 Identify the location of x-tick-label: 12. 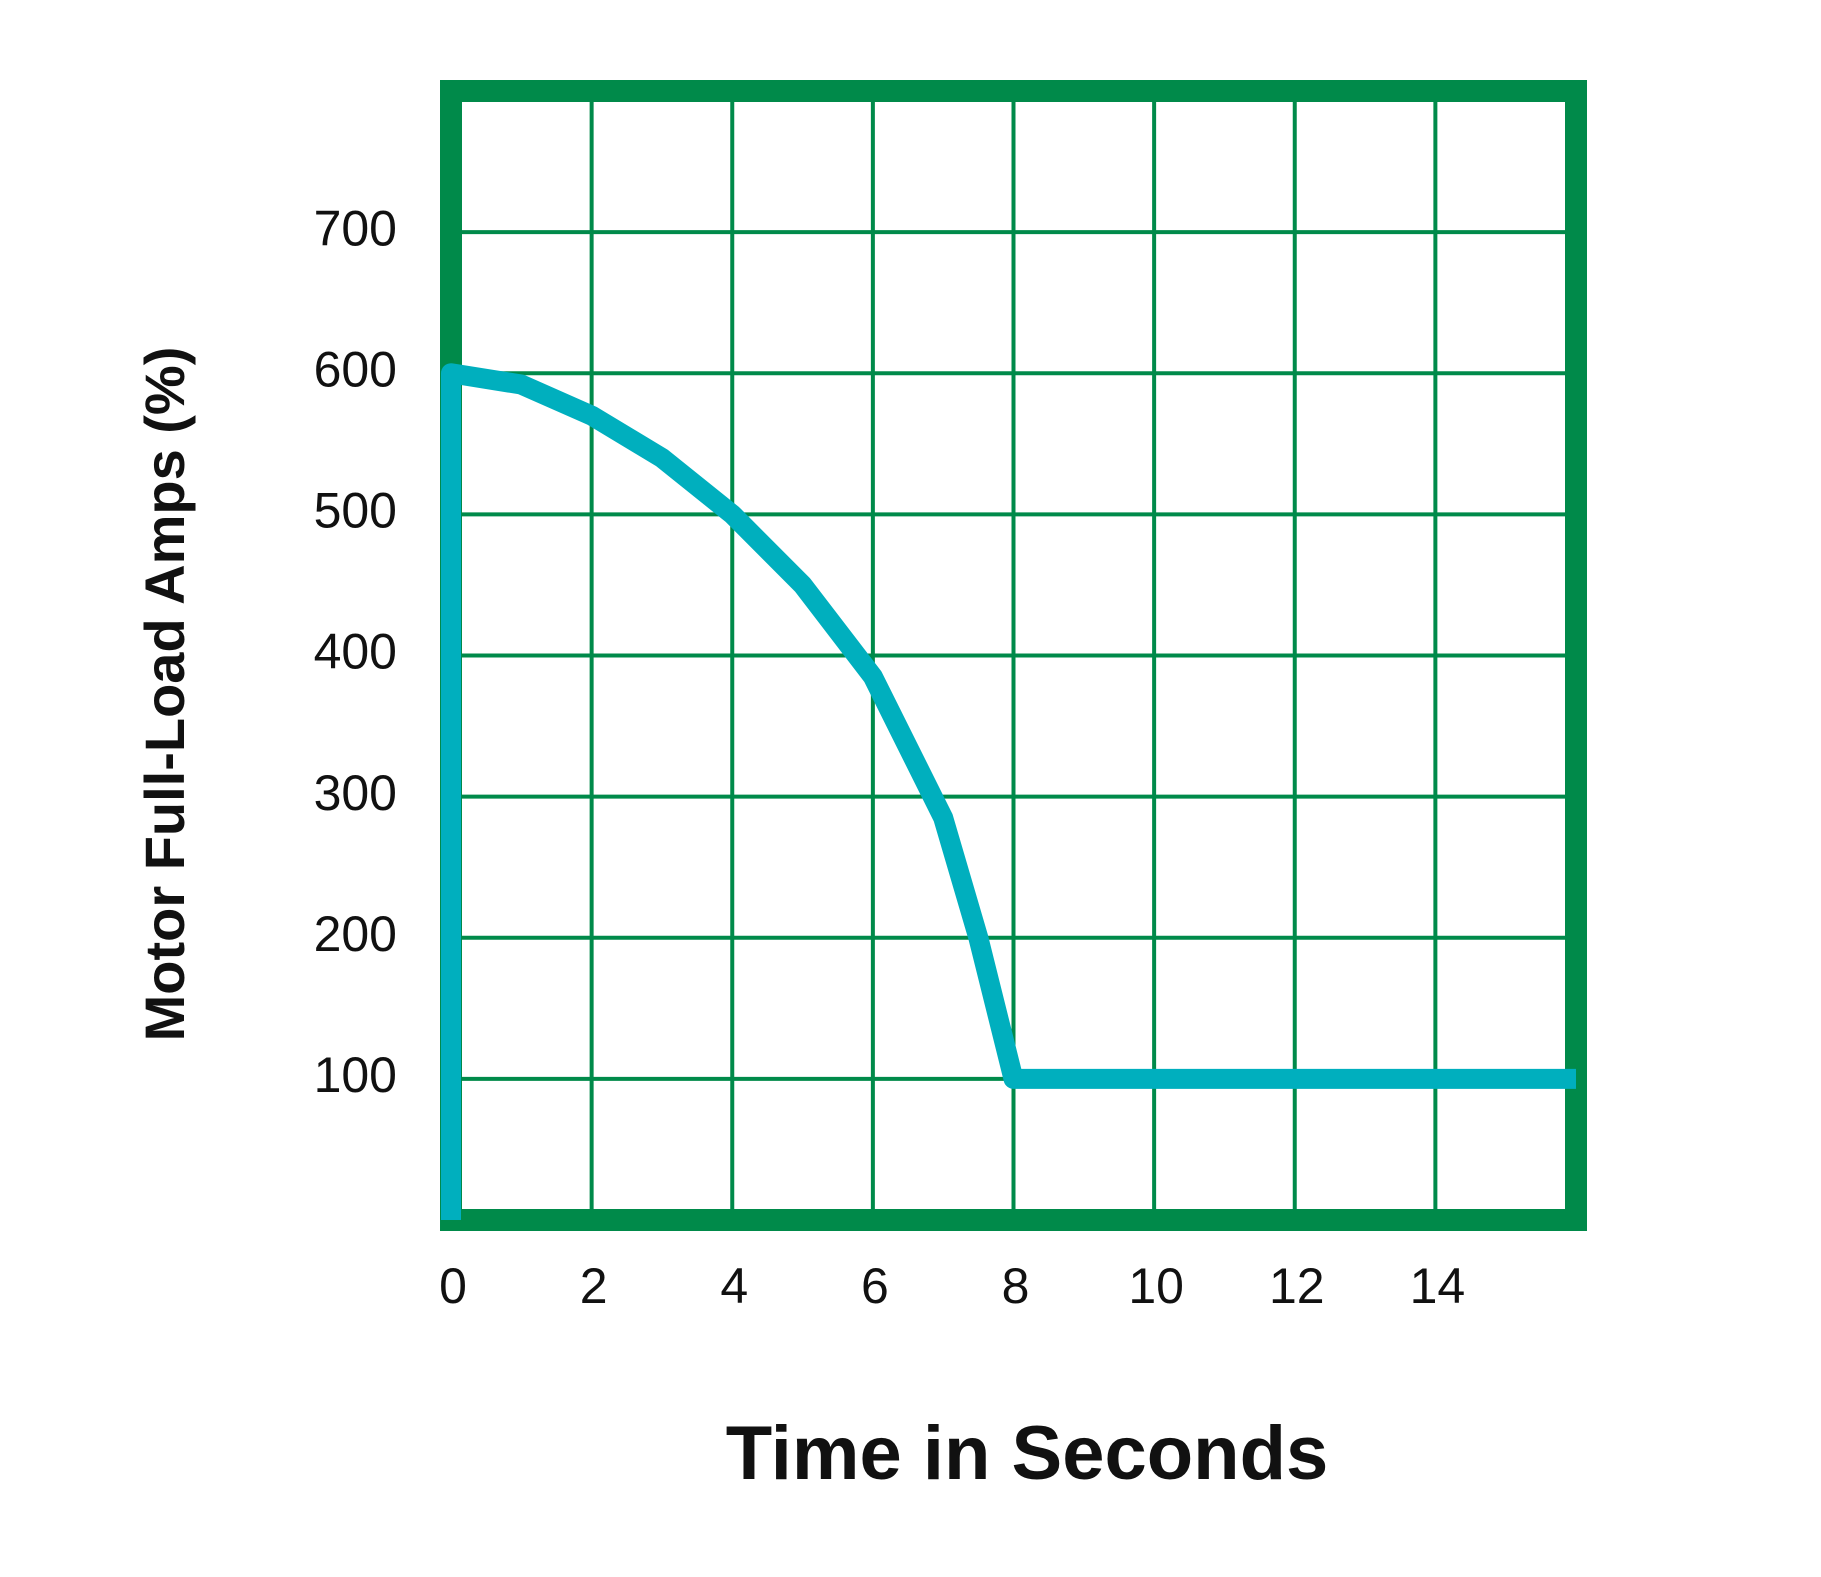
(1297, 1286).